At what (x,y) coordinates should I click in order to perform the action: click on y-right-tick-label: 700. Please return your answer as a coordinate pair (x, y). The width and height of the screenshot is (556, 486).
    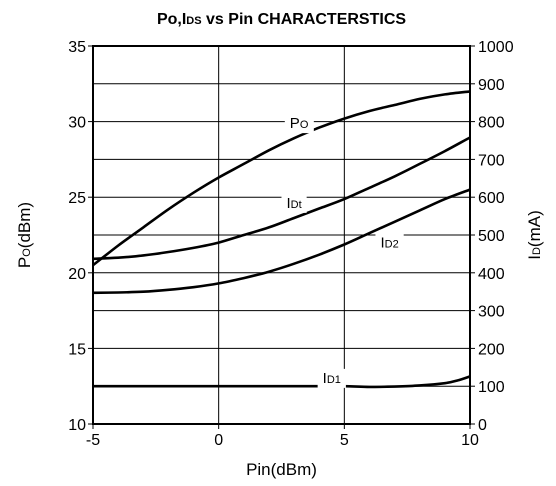
    Looking at the image, I should click on (491, 160).